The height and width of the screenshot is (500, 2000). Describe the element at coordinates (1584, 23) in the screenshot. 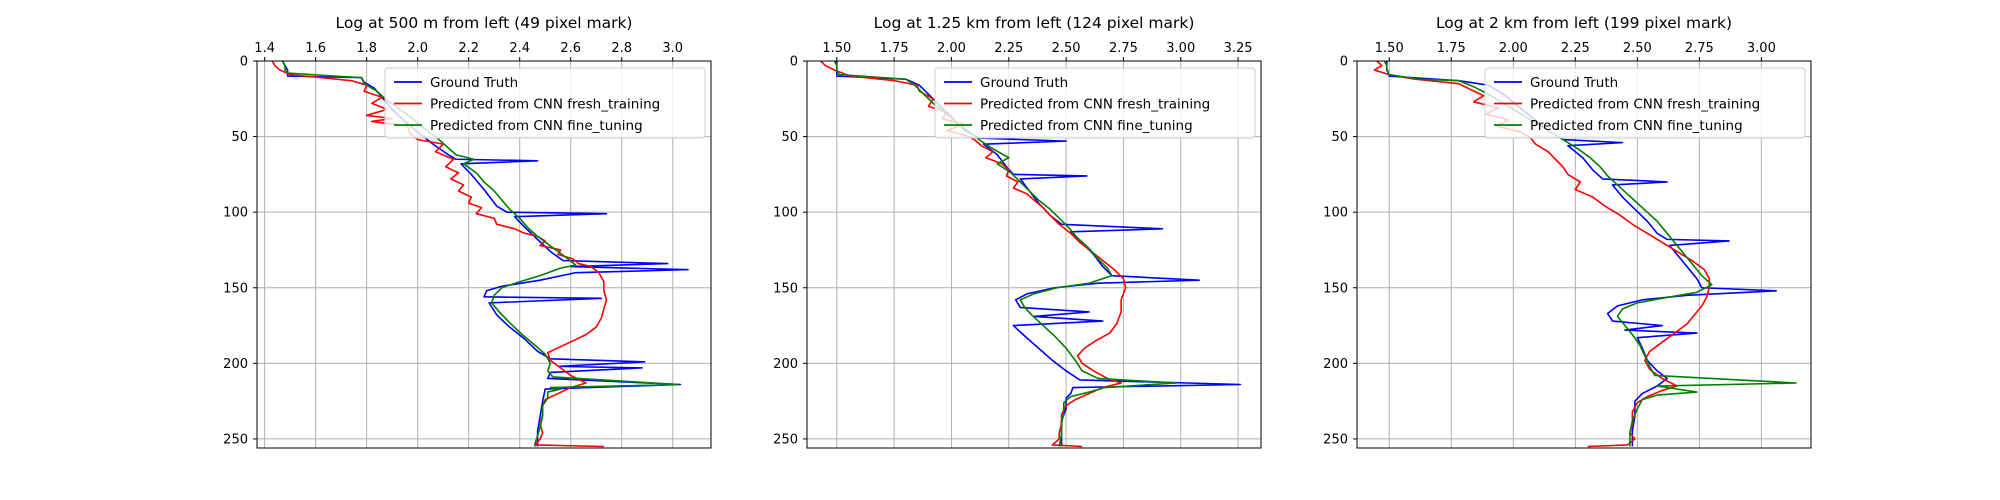

I see `panel-title: Log at 2 km from left (199 pixel mark)` at that location.